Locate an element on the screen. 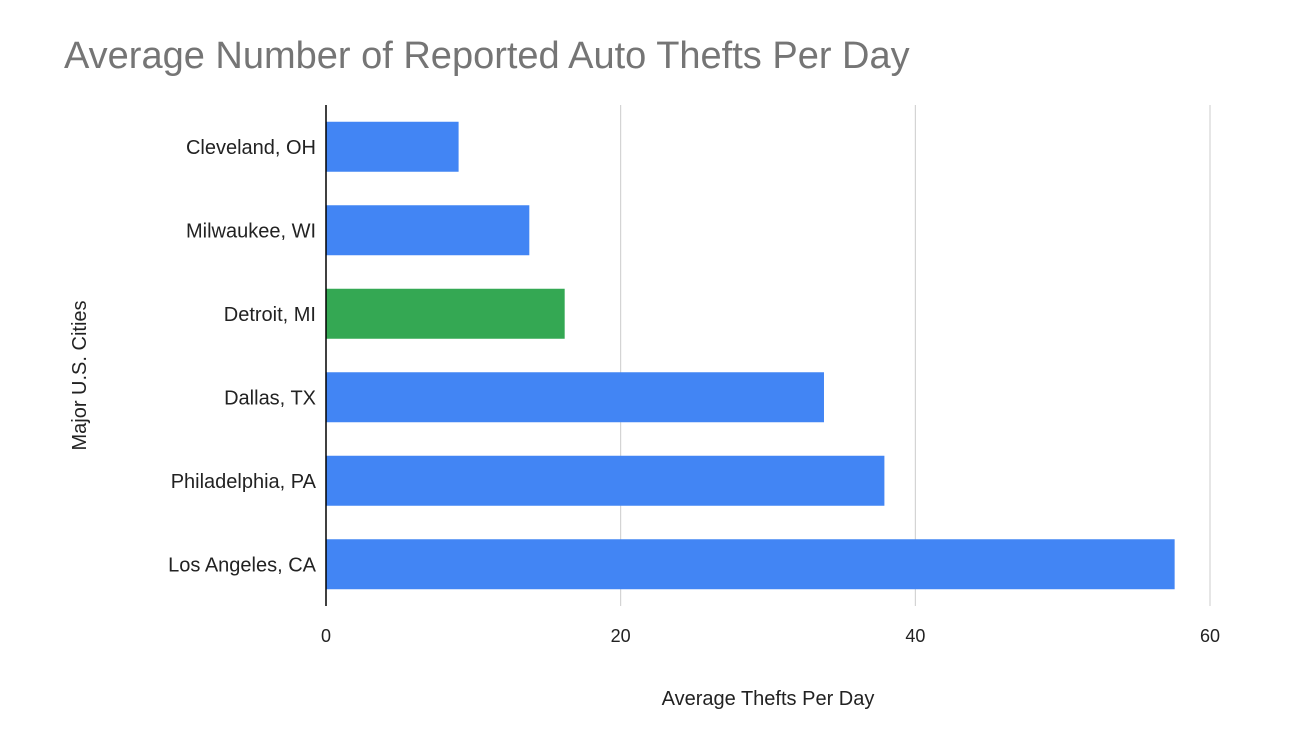  bar-philadelphia-pa is located at coordinates (605, 480).